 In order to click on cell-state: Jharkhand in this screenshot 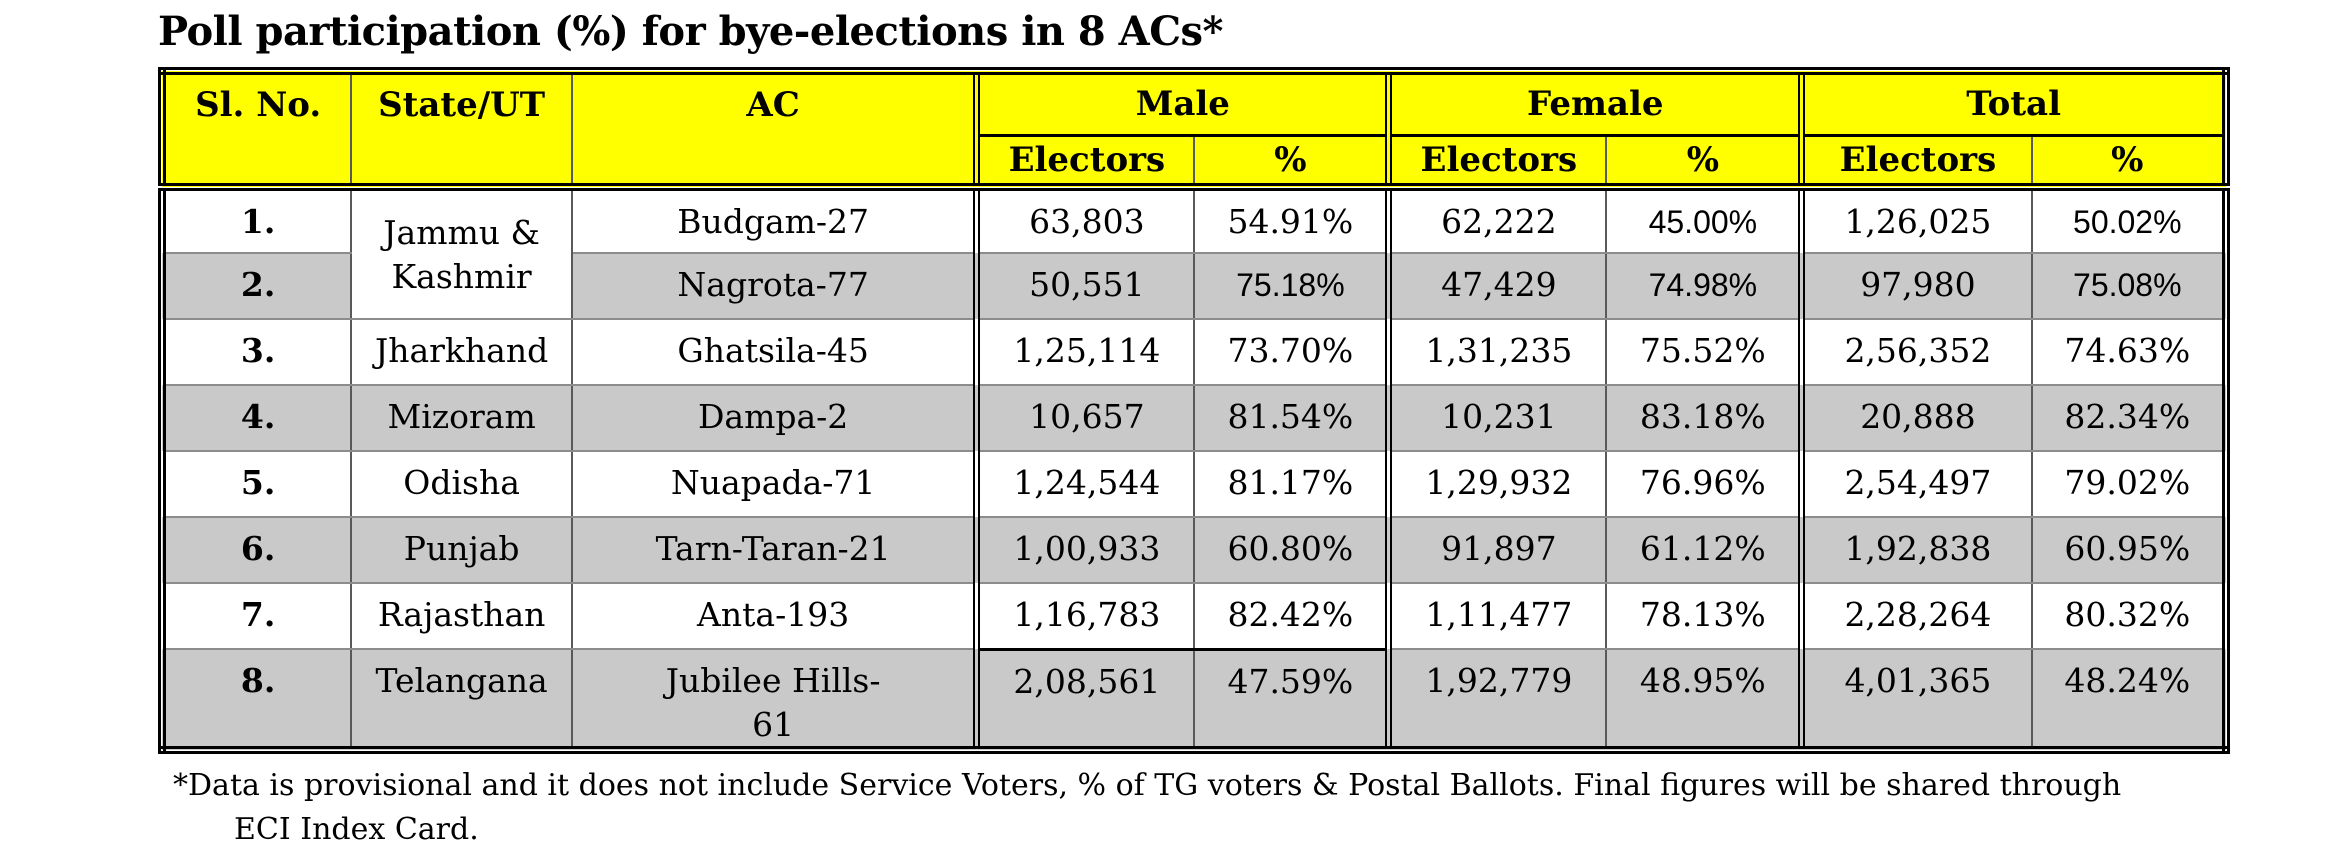, I will do `click(461, 352)`.